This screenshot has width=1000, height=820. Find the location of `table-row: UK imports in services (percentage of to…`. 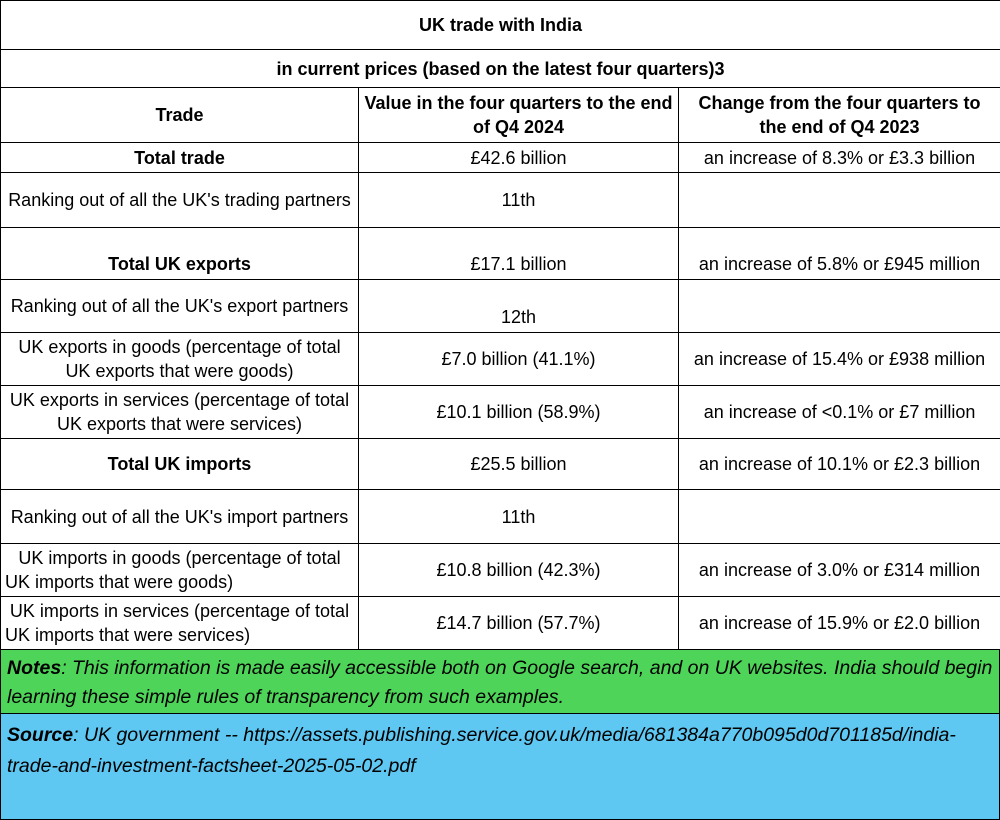

table-row: UK imports in services (percentage of to… is located at coordinates (500, 623).